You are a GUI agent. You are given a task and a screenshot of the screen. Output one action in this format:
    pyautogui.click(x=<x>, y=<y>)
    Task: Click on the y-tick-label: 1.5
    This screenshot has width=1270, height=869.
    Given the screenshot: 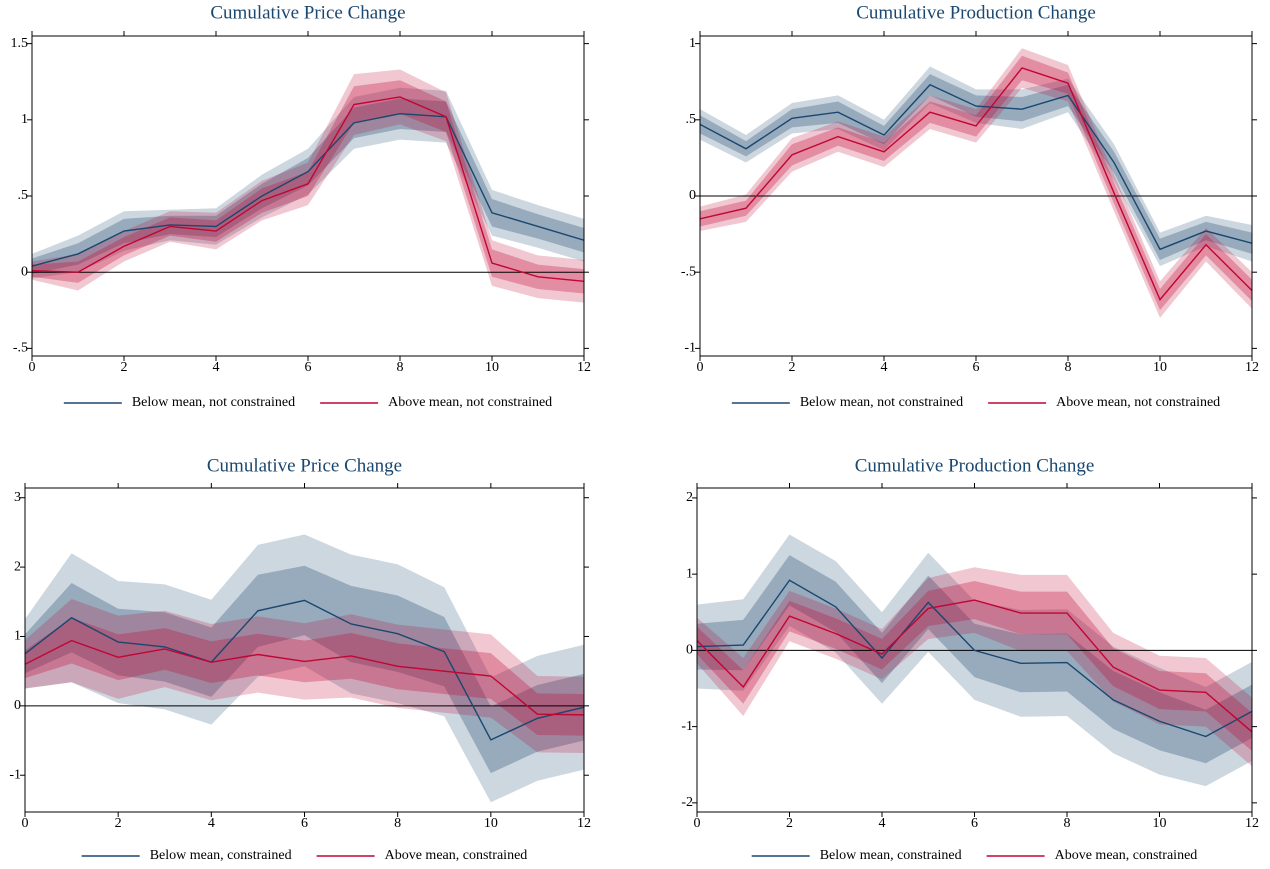 What is the action you would take?
    pyautogui.click(x=20, y=43)
    